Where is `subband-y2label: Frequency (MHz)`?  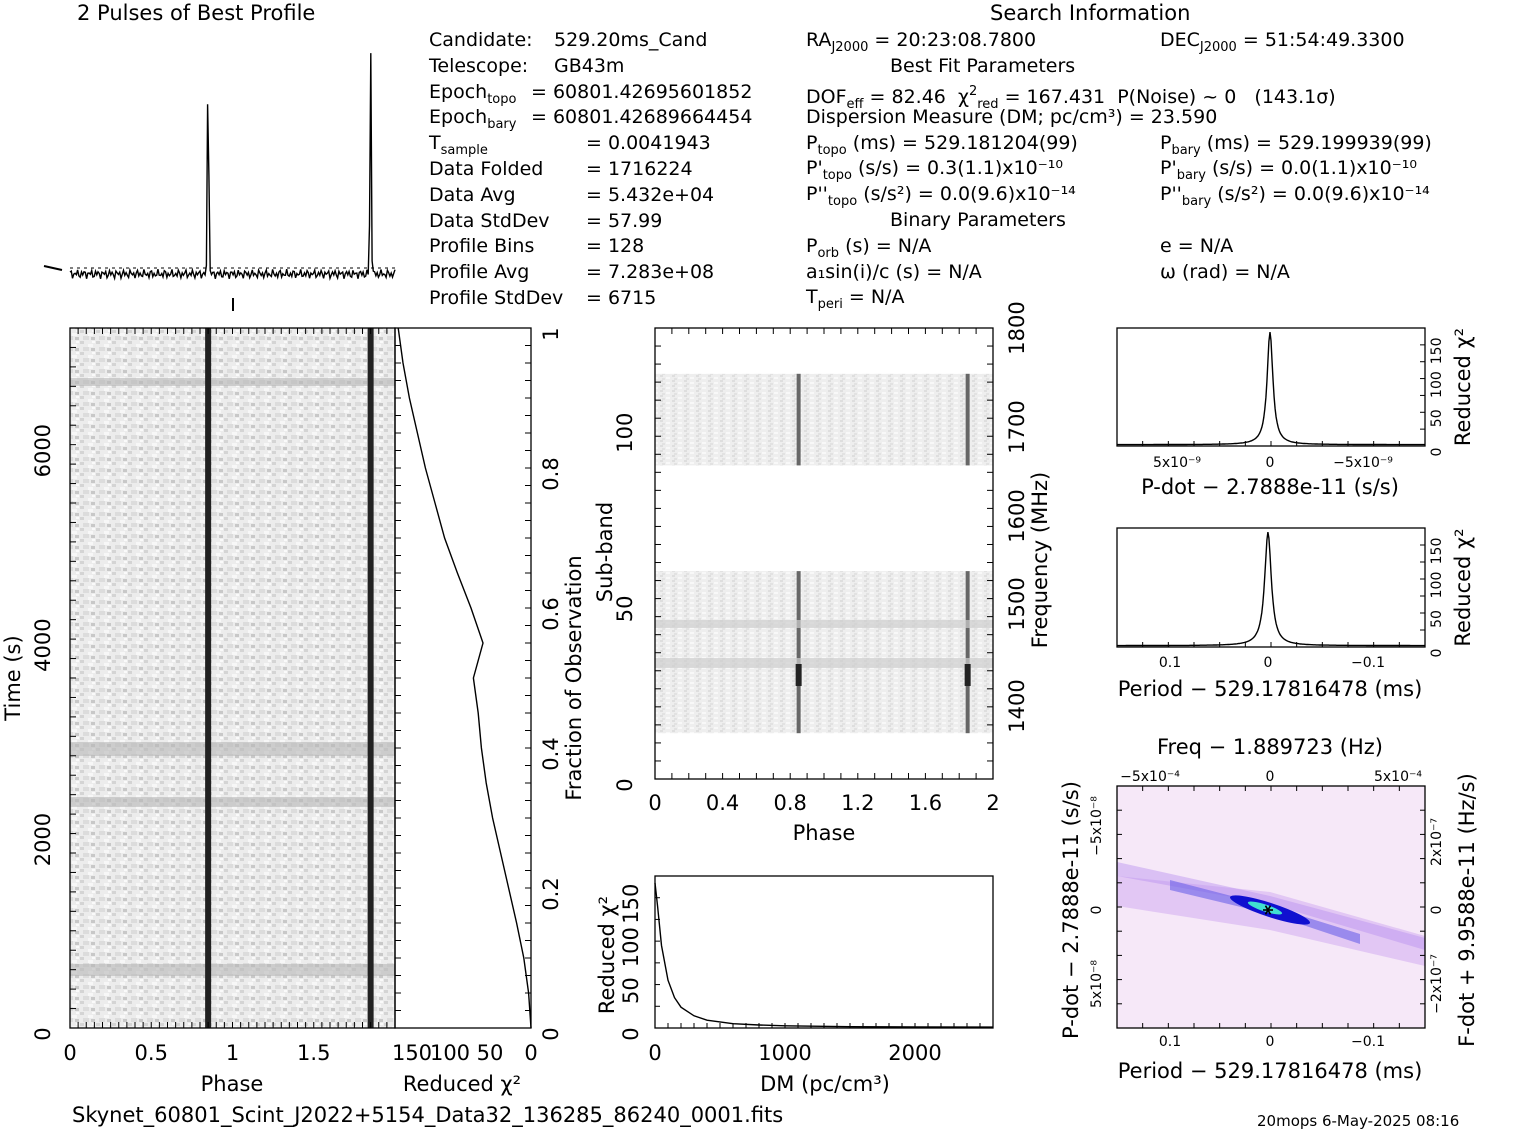
subband-y2label: Frequency (MHz) is located at coordinates (1040, 560).